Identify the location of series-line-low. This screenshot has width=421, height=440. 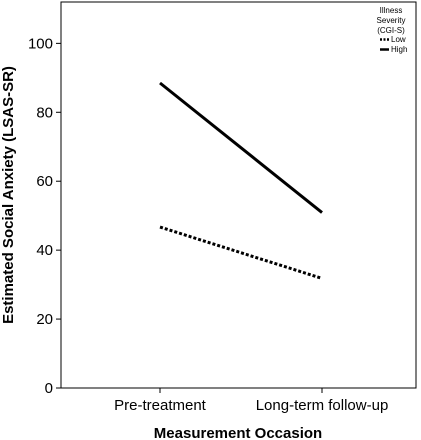
(241, 252).